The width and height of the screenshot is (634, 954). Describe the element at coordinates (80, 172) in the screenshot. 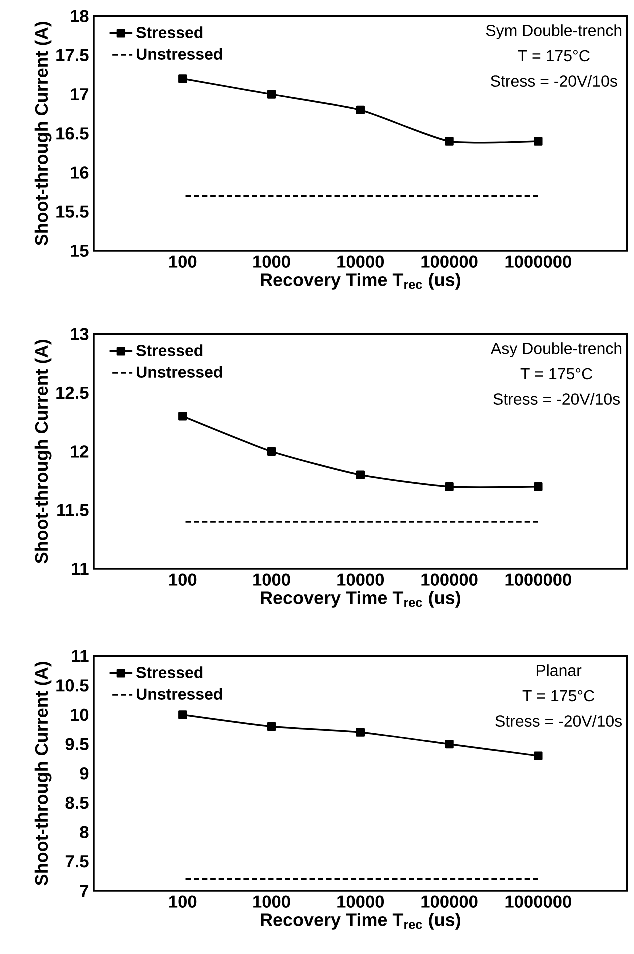

I see `y-tick-label: 16` at that location.